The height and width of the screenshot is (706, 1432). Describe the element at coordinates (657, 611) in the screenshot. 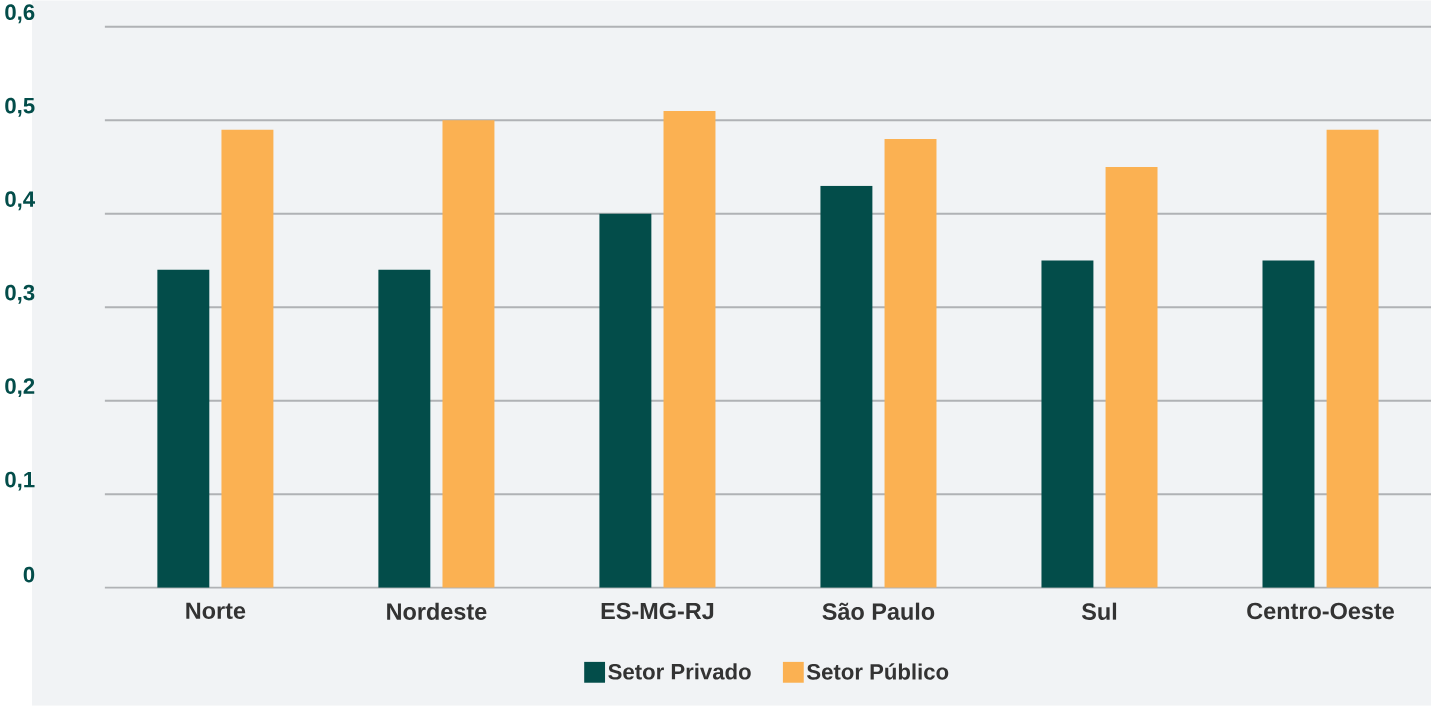

I see `x-tick-label: ES-MG-RJ` at that location.